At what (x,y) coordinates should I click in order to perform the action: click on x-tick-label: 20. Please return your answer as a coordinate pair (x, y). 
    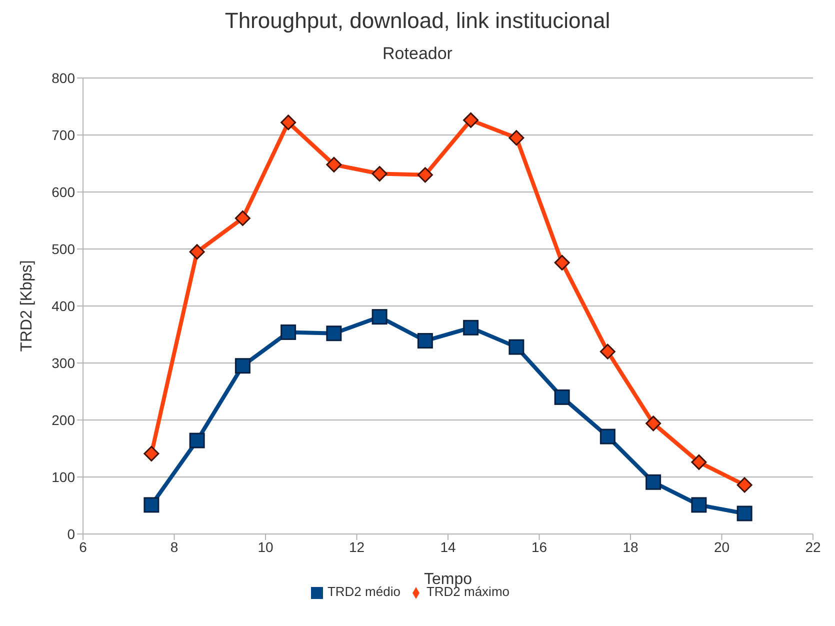
    Looking at the image, I should click on (722, 546).